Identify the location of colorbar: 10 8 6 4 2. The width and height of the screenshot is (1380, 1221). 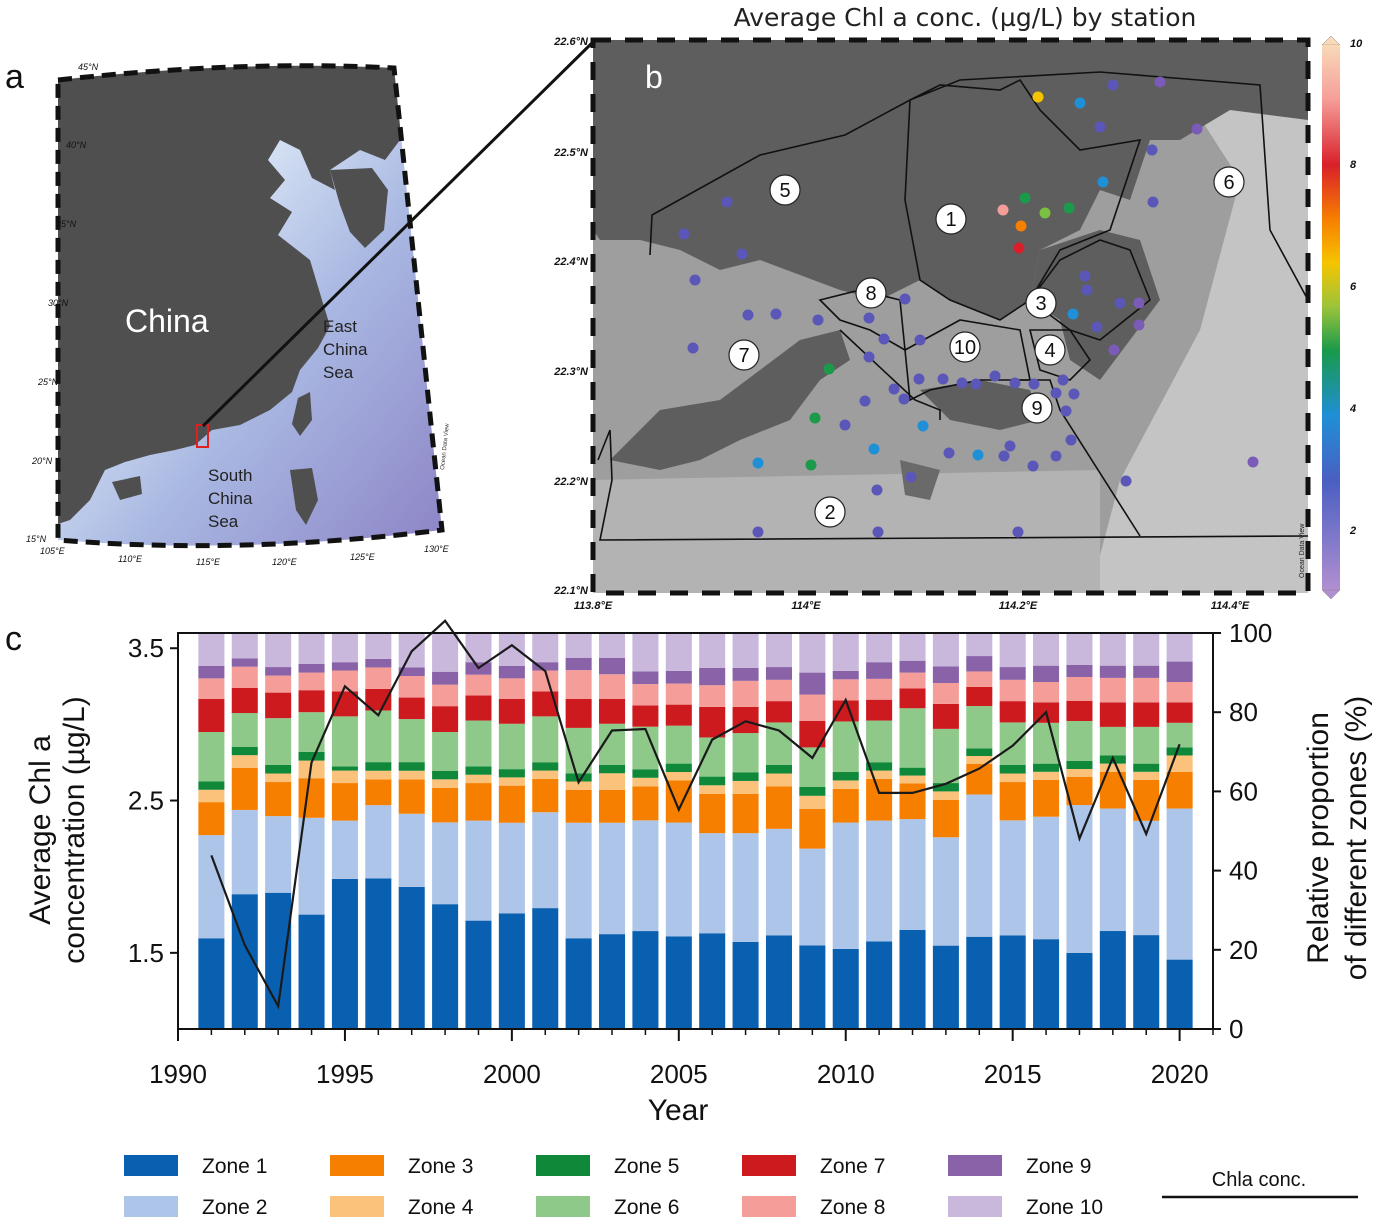
(1342, 317).